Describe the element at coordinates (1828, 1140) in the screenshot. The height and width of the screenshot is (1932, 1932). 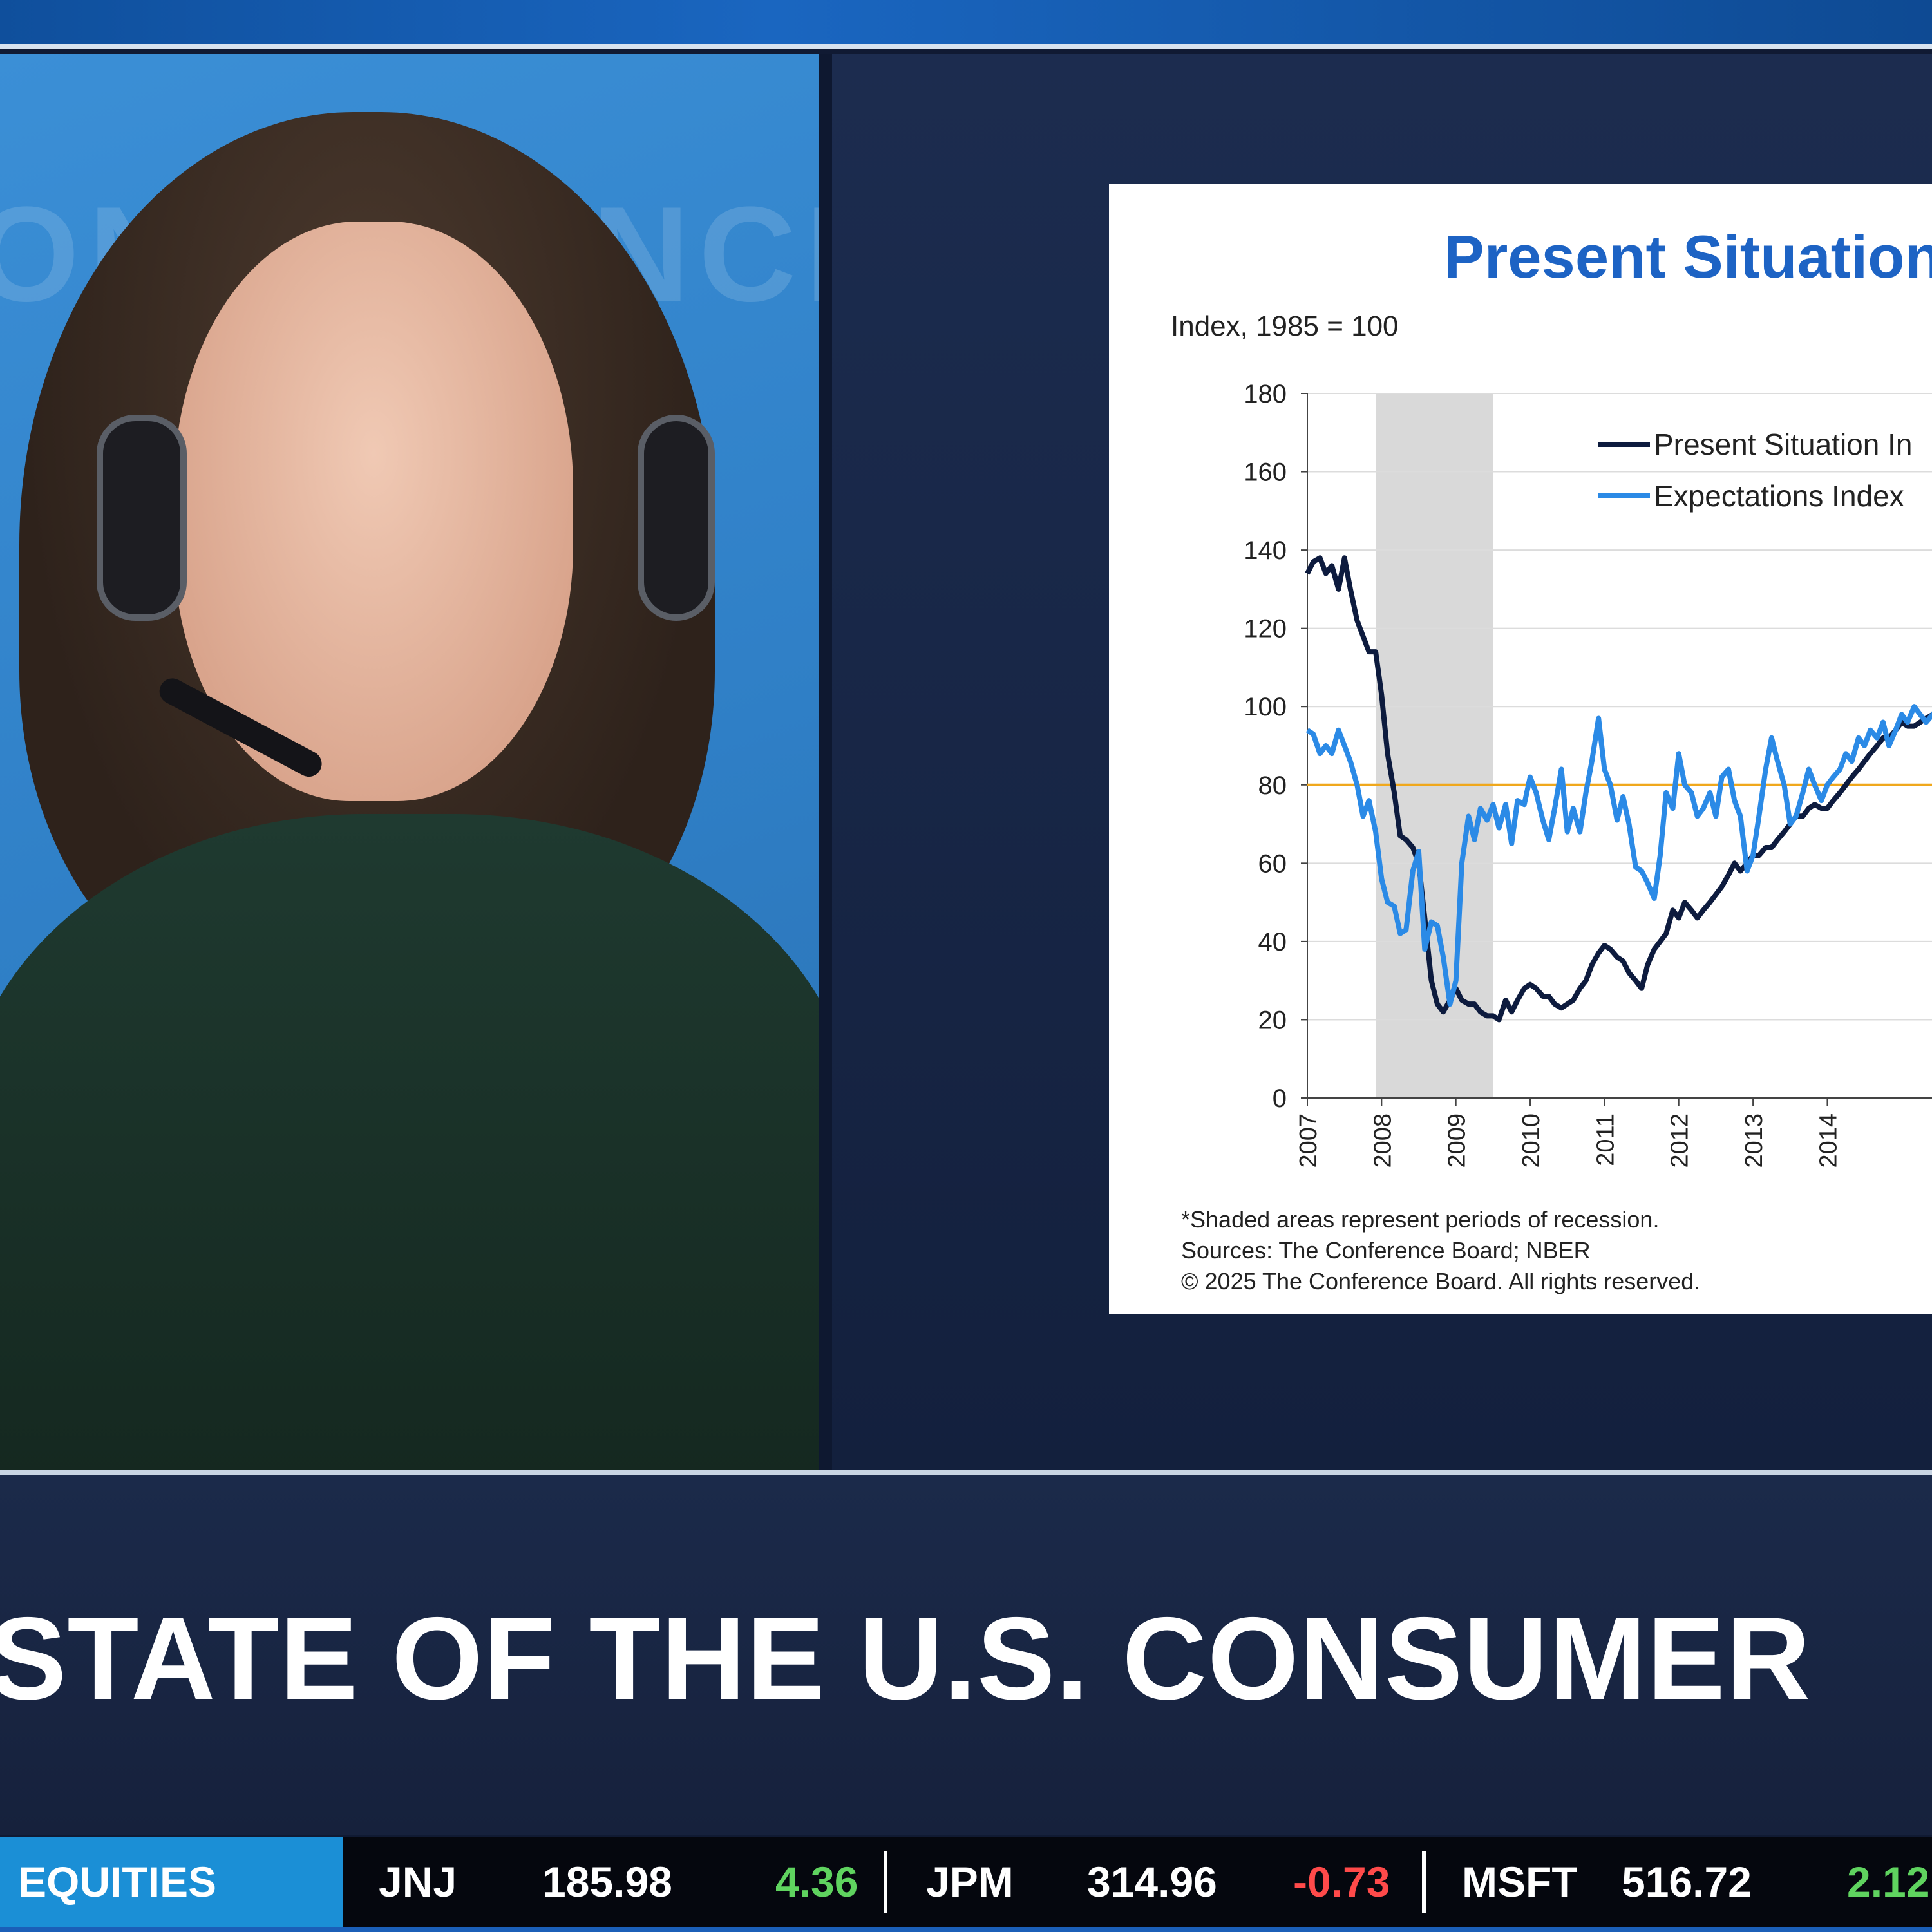
I see `x-tick-label: 2014` at that location.